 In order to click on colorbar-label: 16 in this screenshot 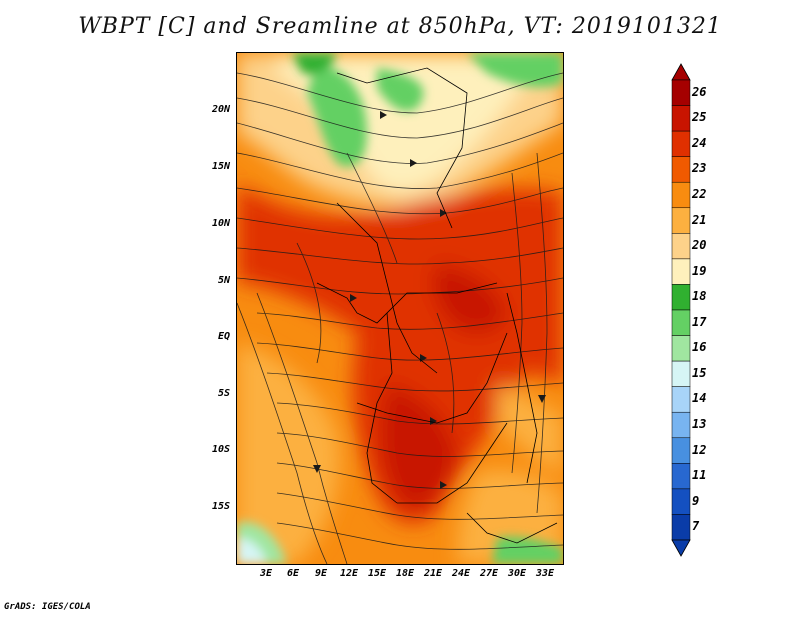, I will do `click(699, 347)`.